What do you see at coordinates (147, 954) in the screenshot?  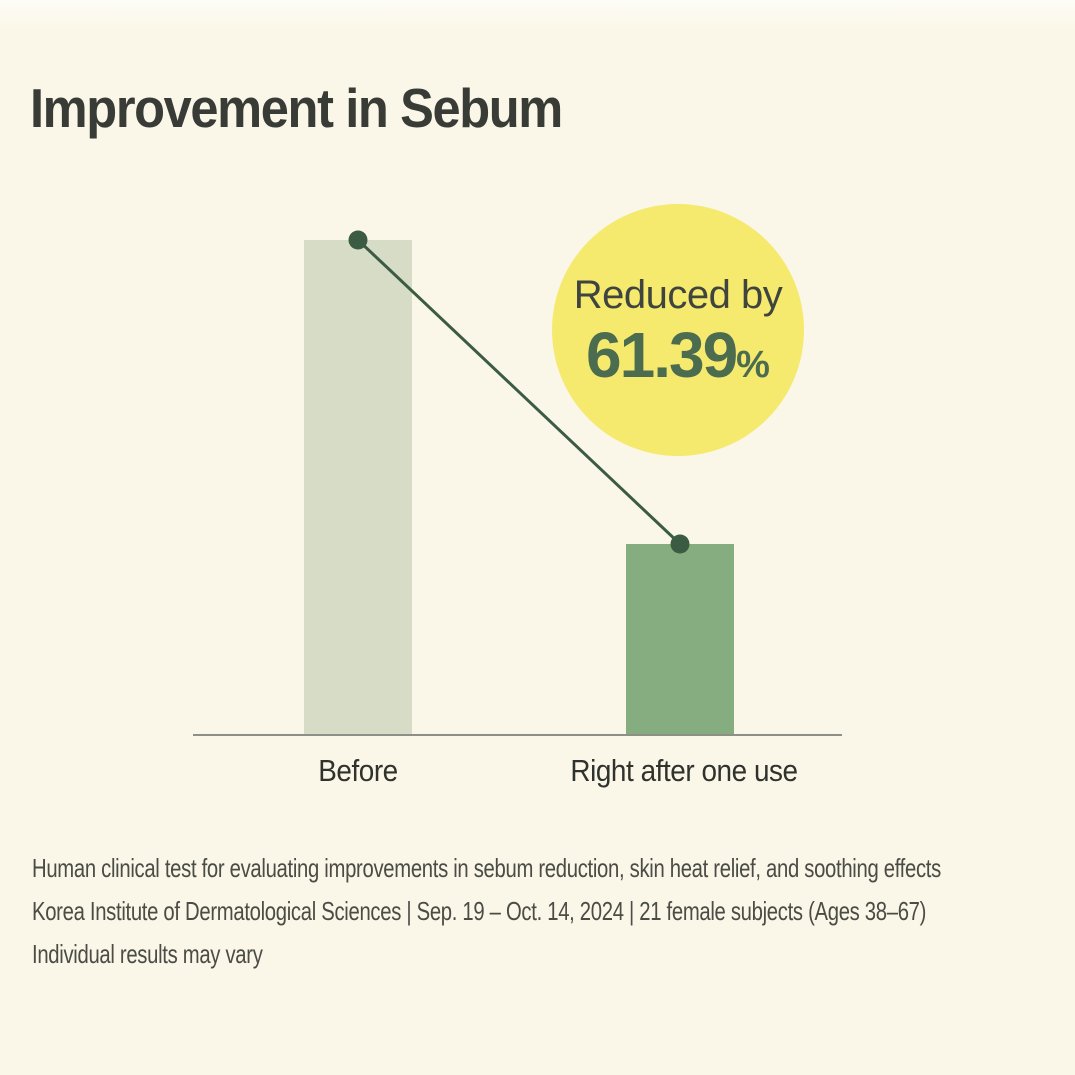 I see `footnote-line-3: Individual results may vary` at bounding box center [147, 954].